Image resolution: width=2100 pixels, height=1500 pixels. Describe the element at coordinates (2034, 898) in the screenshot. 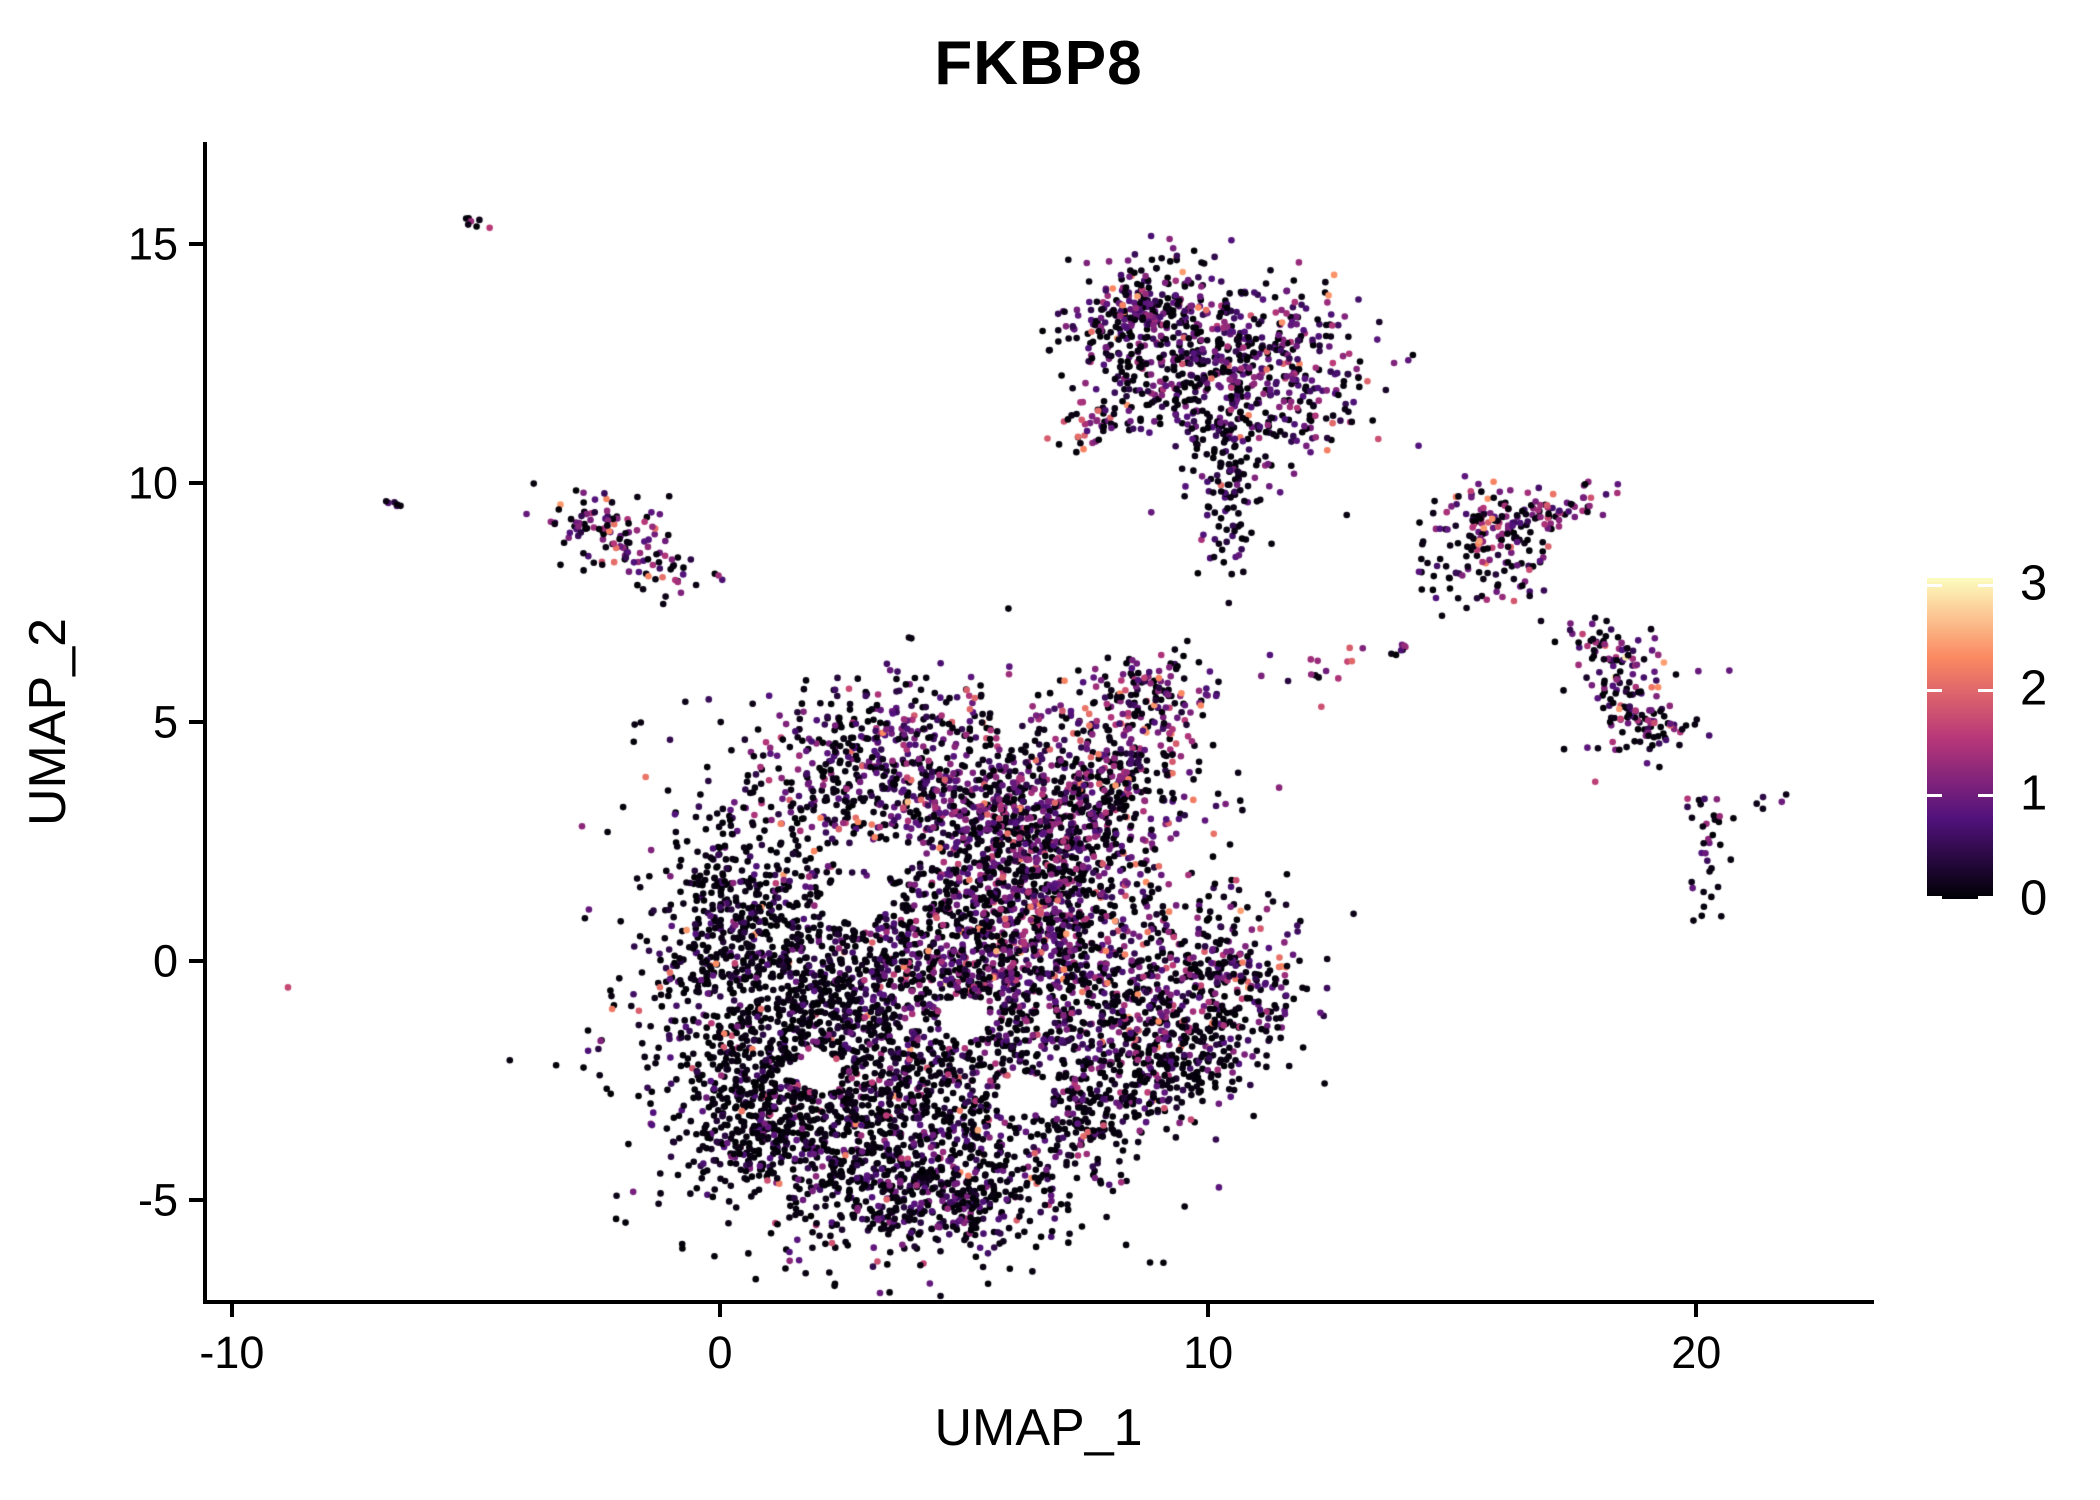

I see `colorbar-tick-label: 0` at that location.